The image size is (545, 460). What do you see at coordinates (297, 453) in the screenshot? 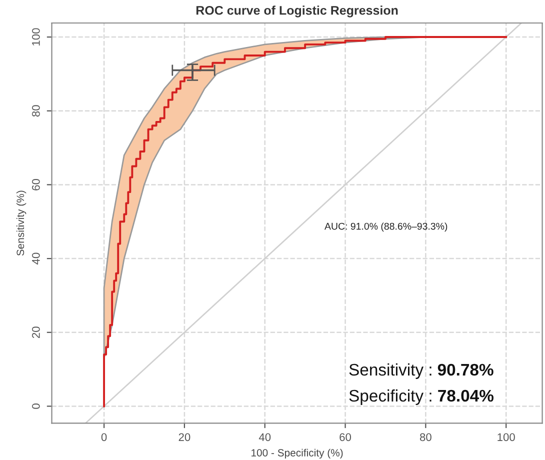
I see `x-axis-title: 100 - Specificity (%)` at bounding box center [297, 453].